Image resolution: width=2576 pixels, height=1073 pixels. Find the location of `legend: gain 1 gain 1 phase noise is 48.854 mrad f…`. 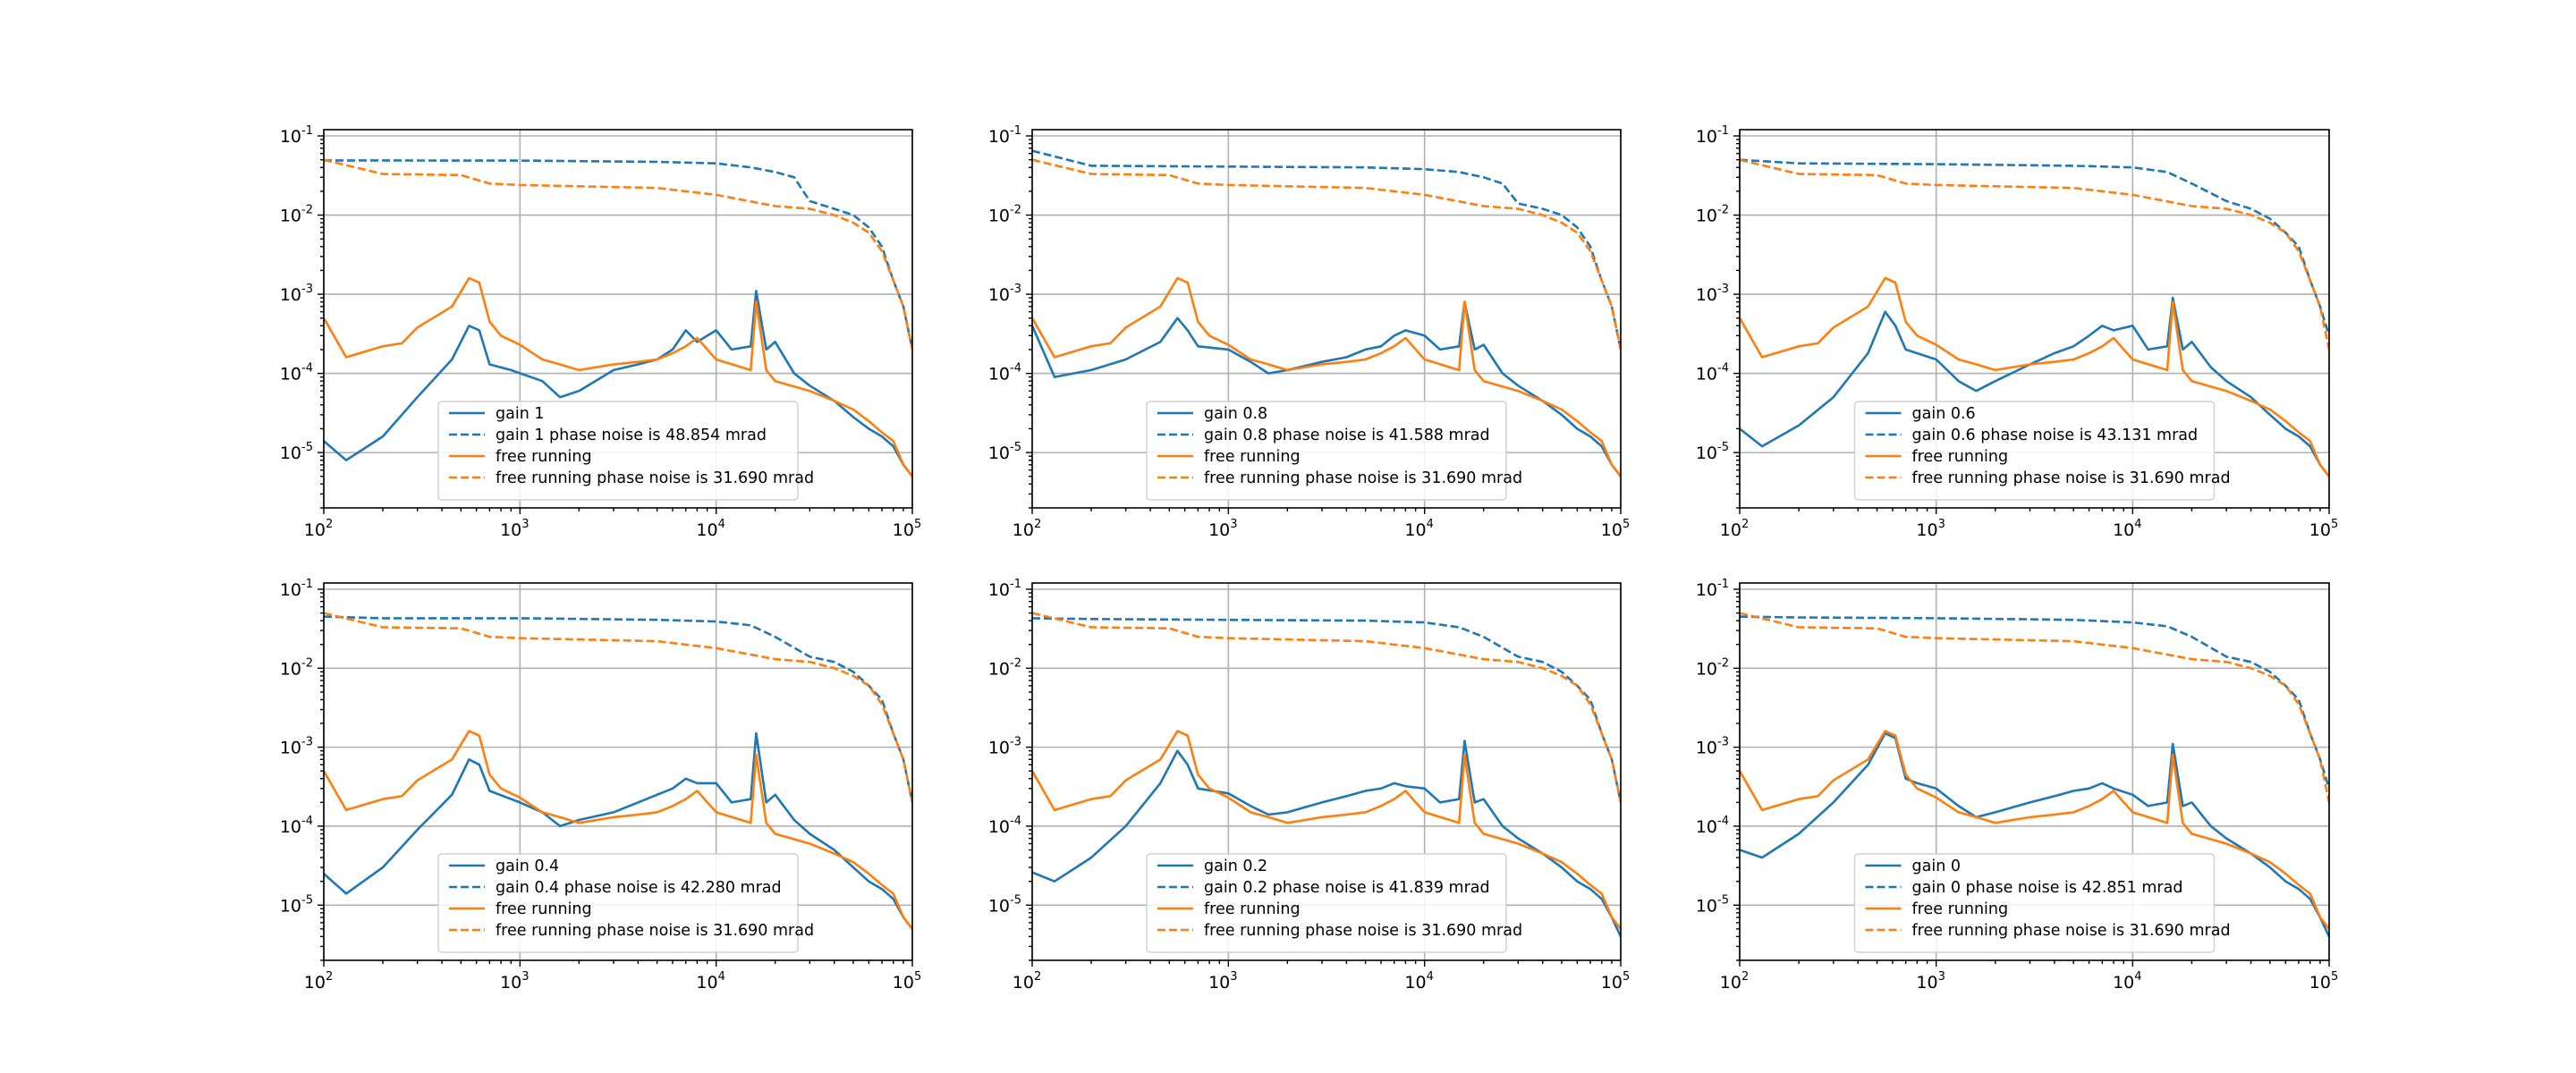

legend: gain 1 gain 1 phase noise is 48.854 mrad f… is located at coordinates (625, 451).